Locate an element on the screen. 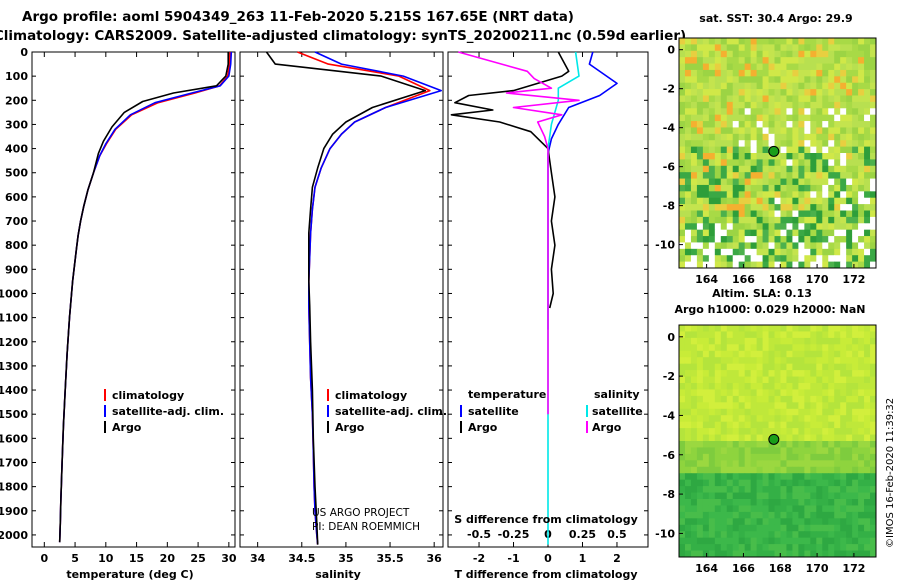  depth-tick-label: 1000 is located at coordinates (14, 293).